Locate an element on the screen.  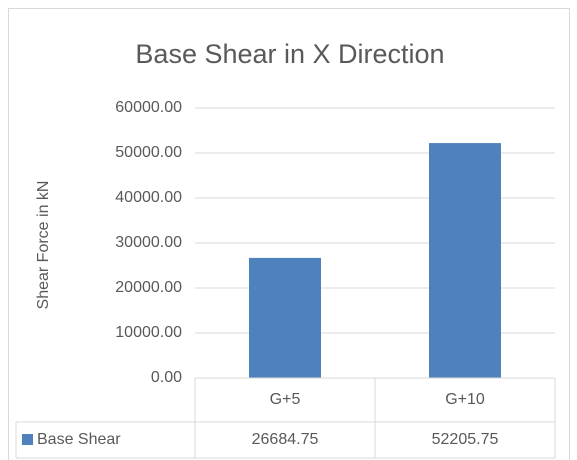
y-tick-label: 20000.00 is located at coordinates (148, 287).